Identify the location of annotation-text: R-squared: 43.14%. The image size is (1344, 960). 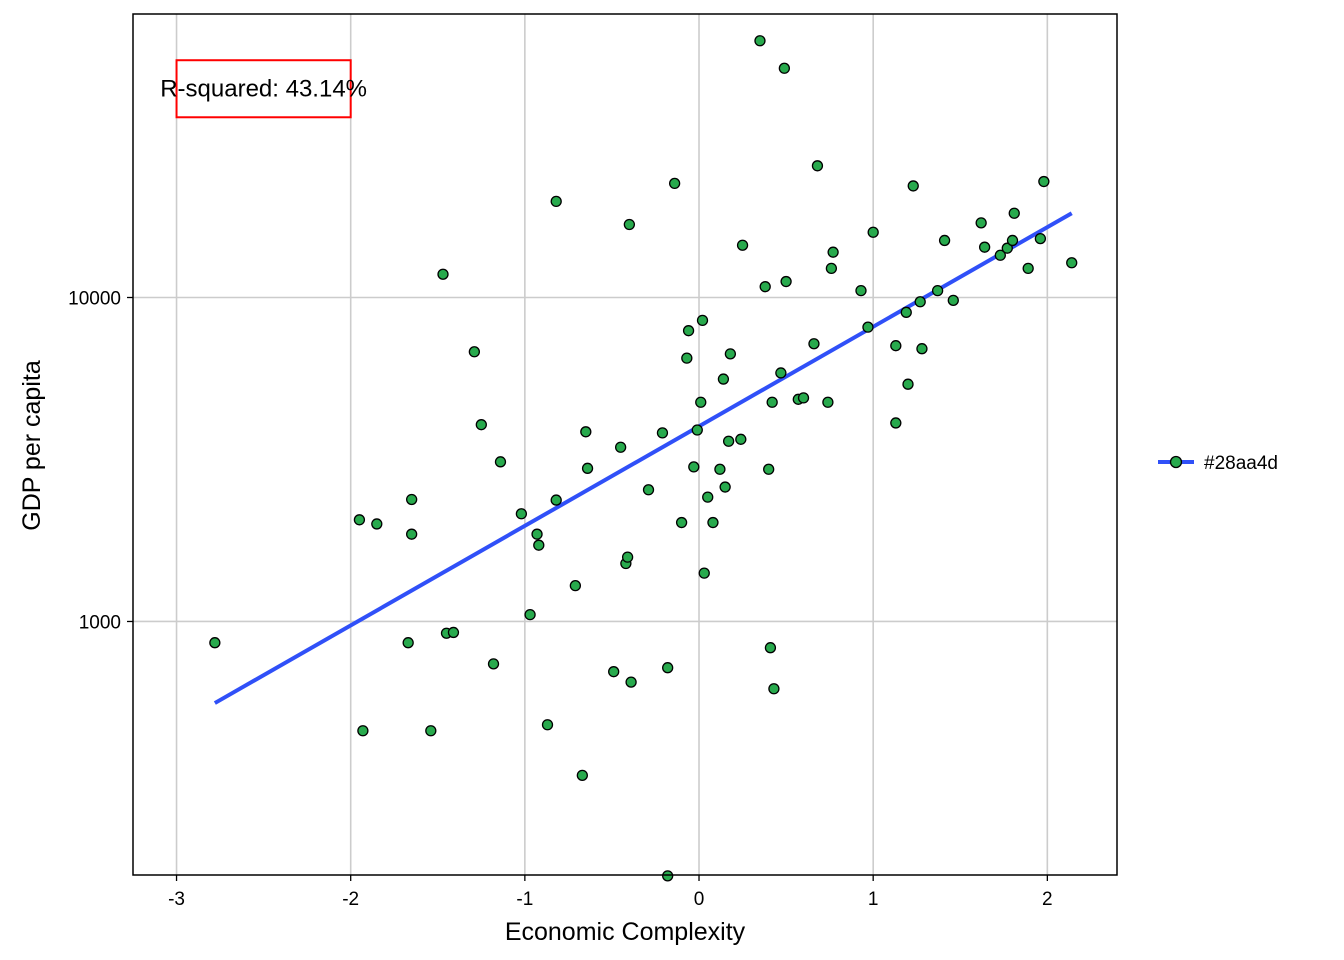
(263, 89).